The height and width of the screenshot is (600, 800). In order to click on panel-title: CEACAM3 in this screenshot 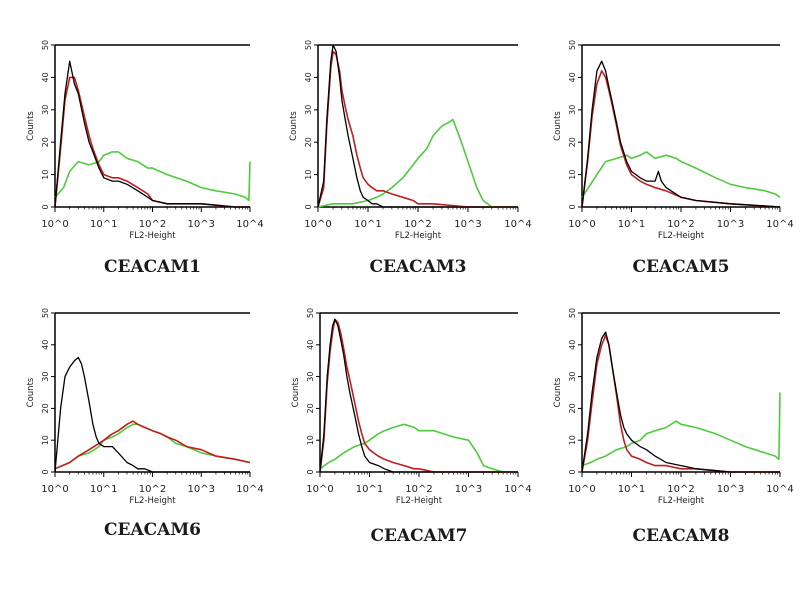, I will do `click(417, 267)`.